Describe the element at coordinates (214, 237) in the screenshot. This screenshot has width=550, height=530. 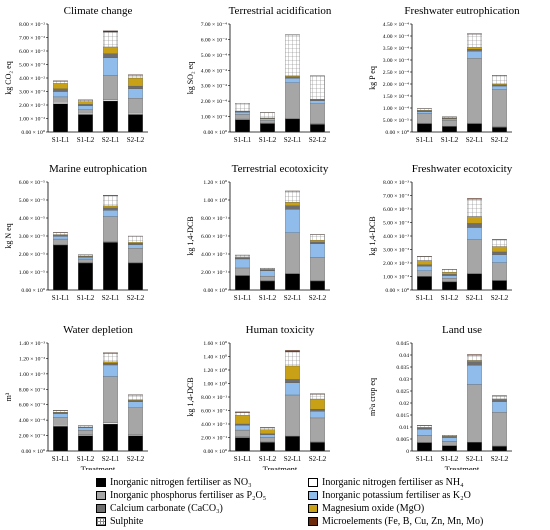
I see `y-tick-label: 6.00 × 10⁻¹` at that location.